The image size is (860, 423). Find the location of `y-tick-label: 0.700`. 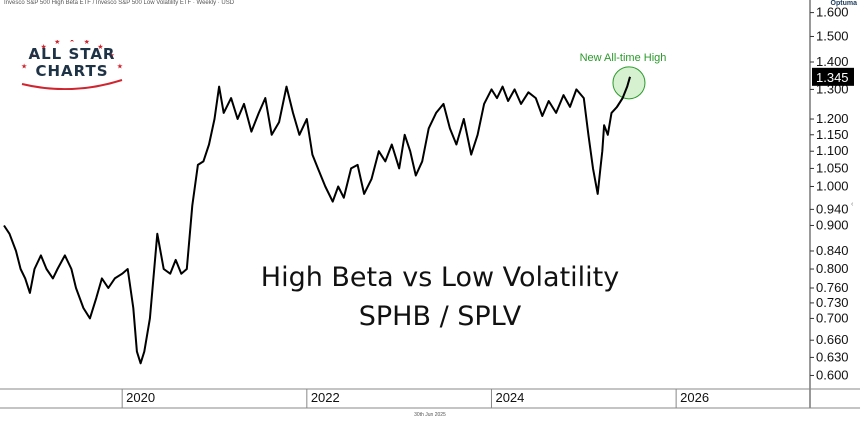

y-tick-label: 0.700 is located at coordinates (832, 317).